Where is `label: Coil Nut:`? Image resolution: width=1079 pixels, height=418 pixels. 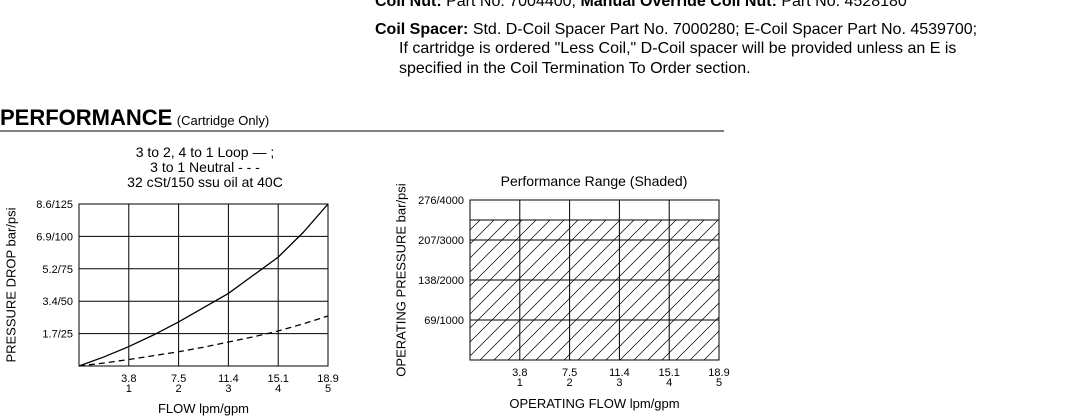 label: Coil Nut: is located at coordinates (408, 5).